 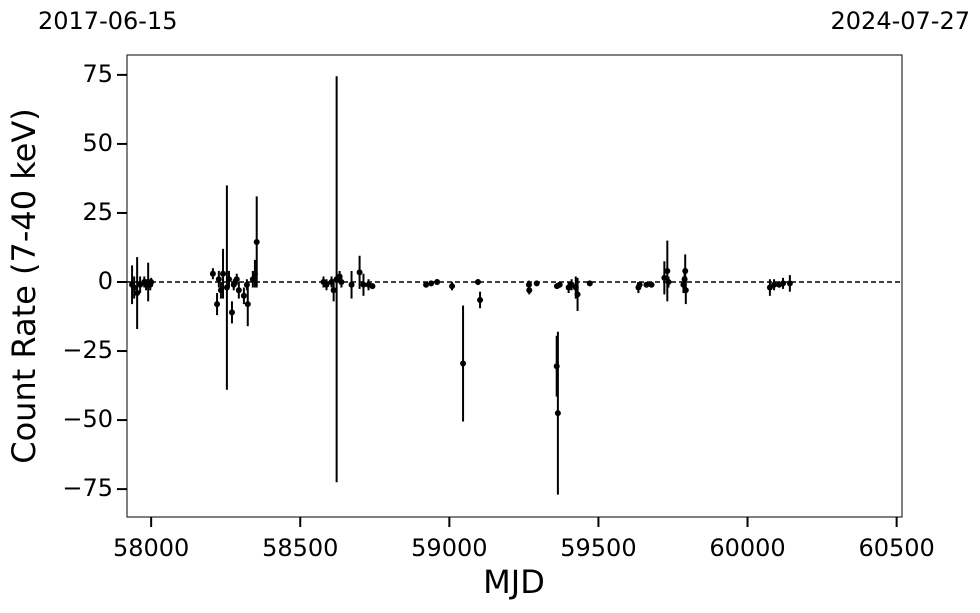 What do you see at coordinates (97, 143) in the screenshot?
I see `y-tick-label: 50` at bounding box center [97, 143].